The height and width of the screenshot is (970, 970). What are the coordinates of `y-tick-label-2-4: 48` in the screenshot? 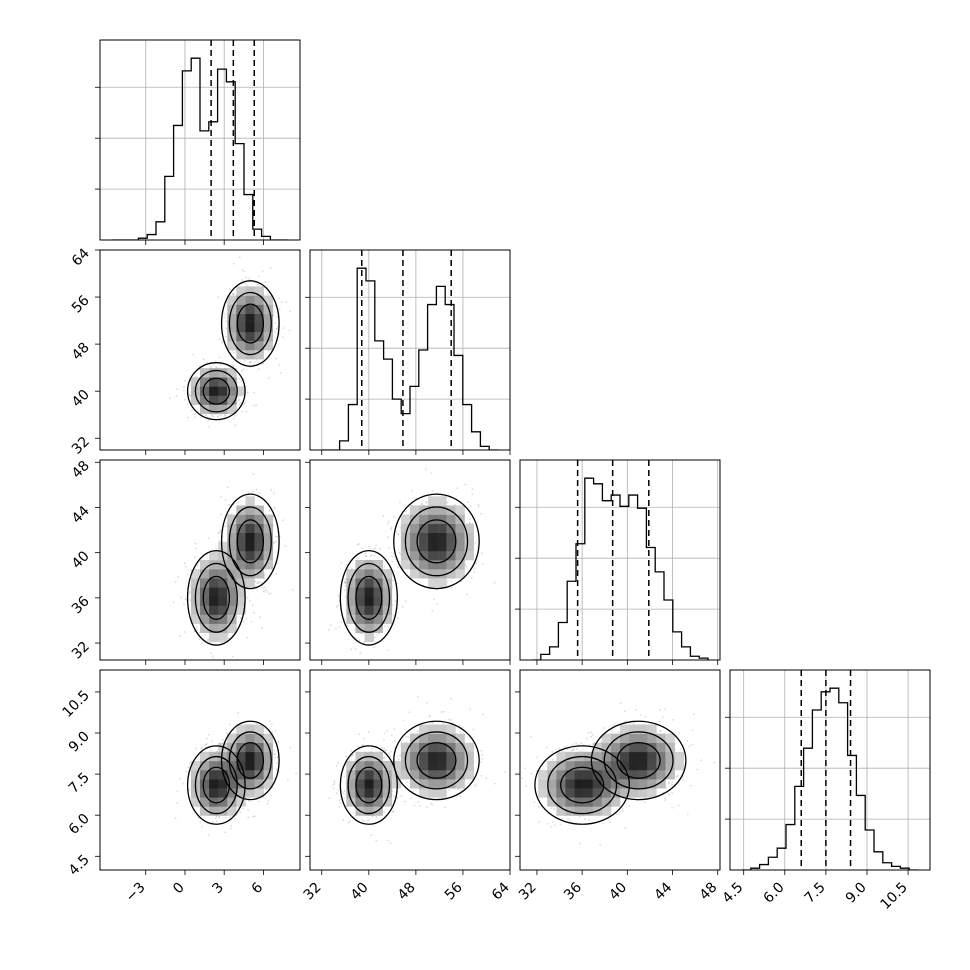 It's located at (81, 470).